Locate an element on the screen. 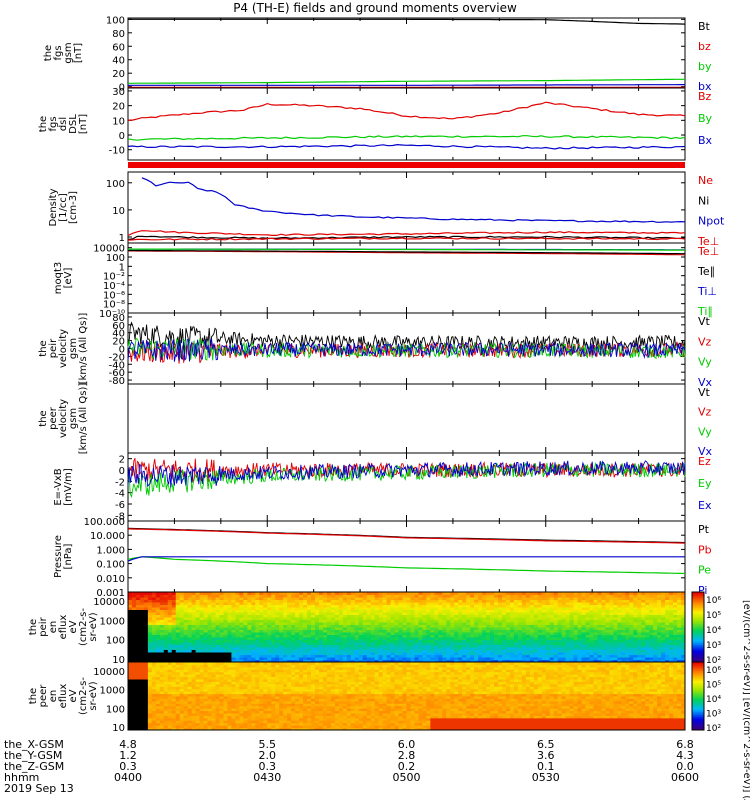 The height and width of the screenshot is (800, 750). y-tick-label: 0.001 is located at coordinates (110, 593).